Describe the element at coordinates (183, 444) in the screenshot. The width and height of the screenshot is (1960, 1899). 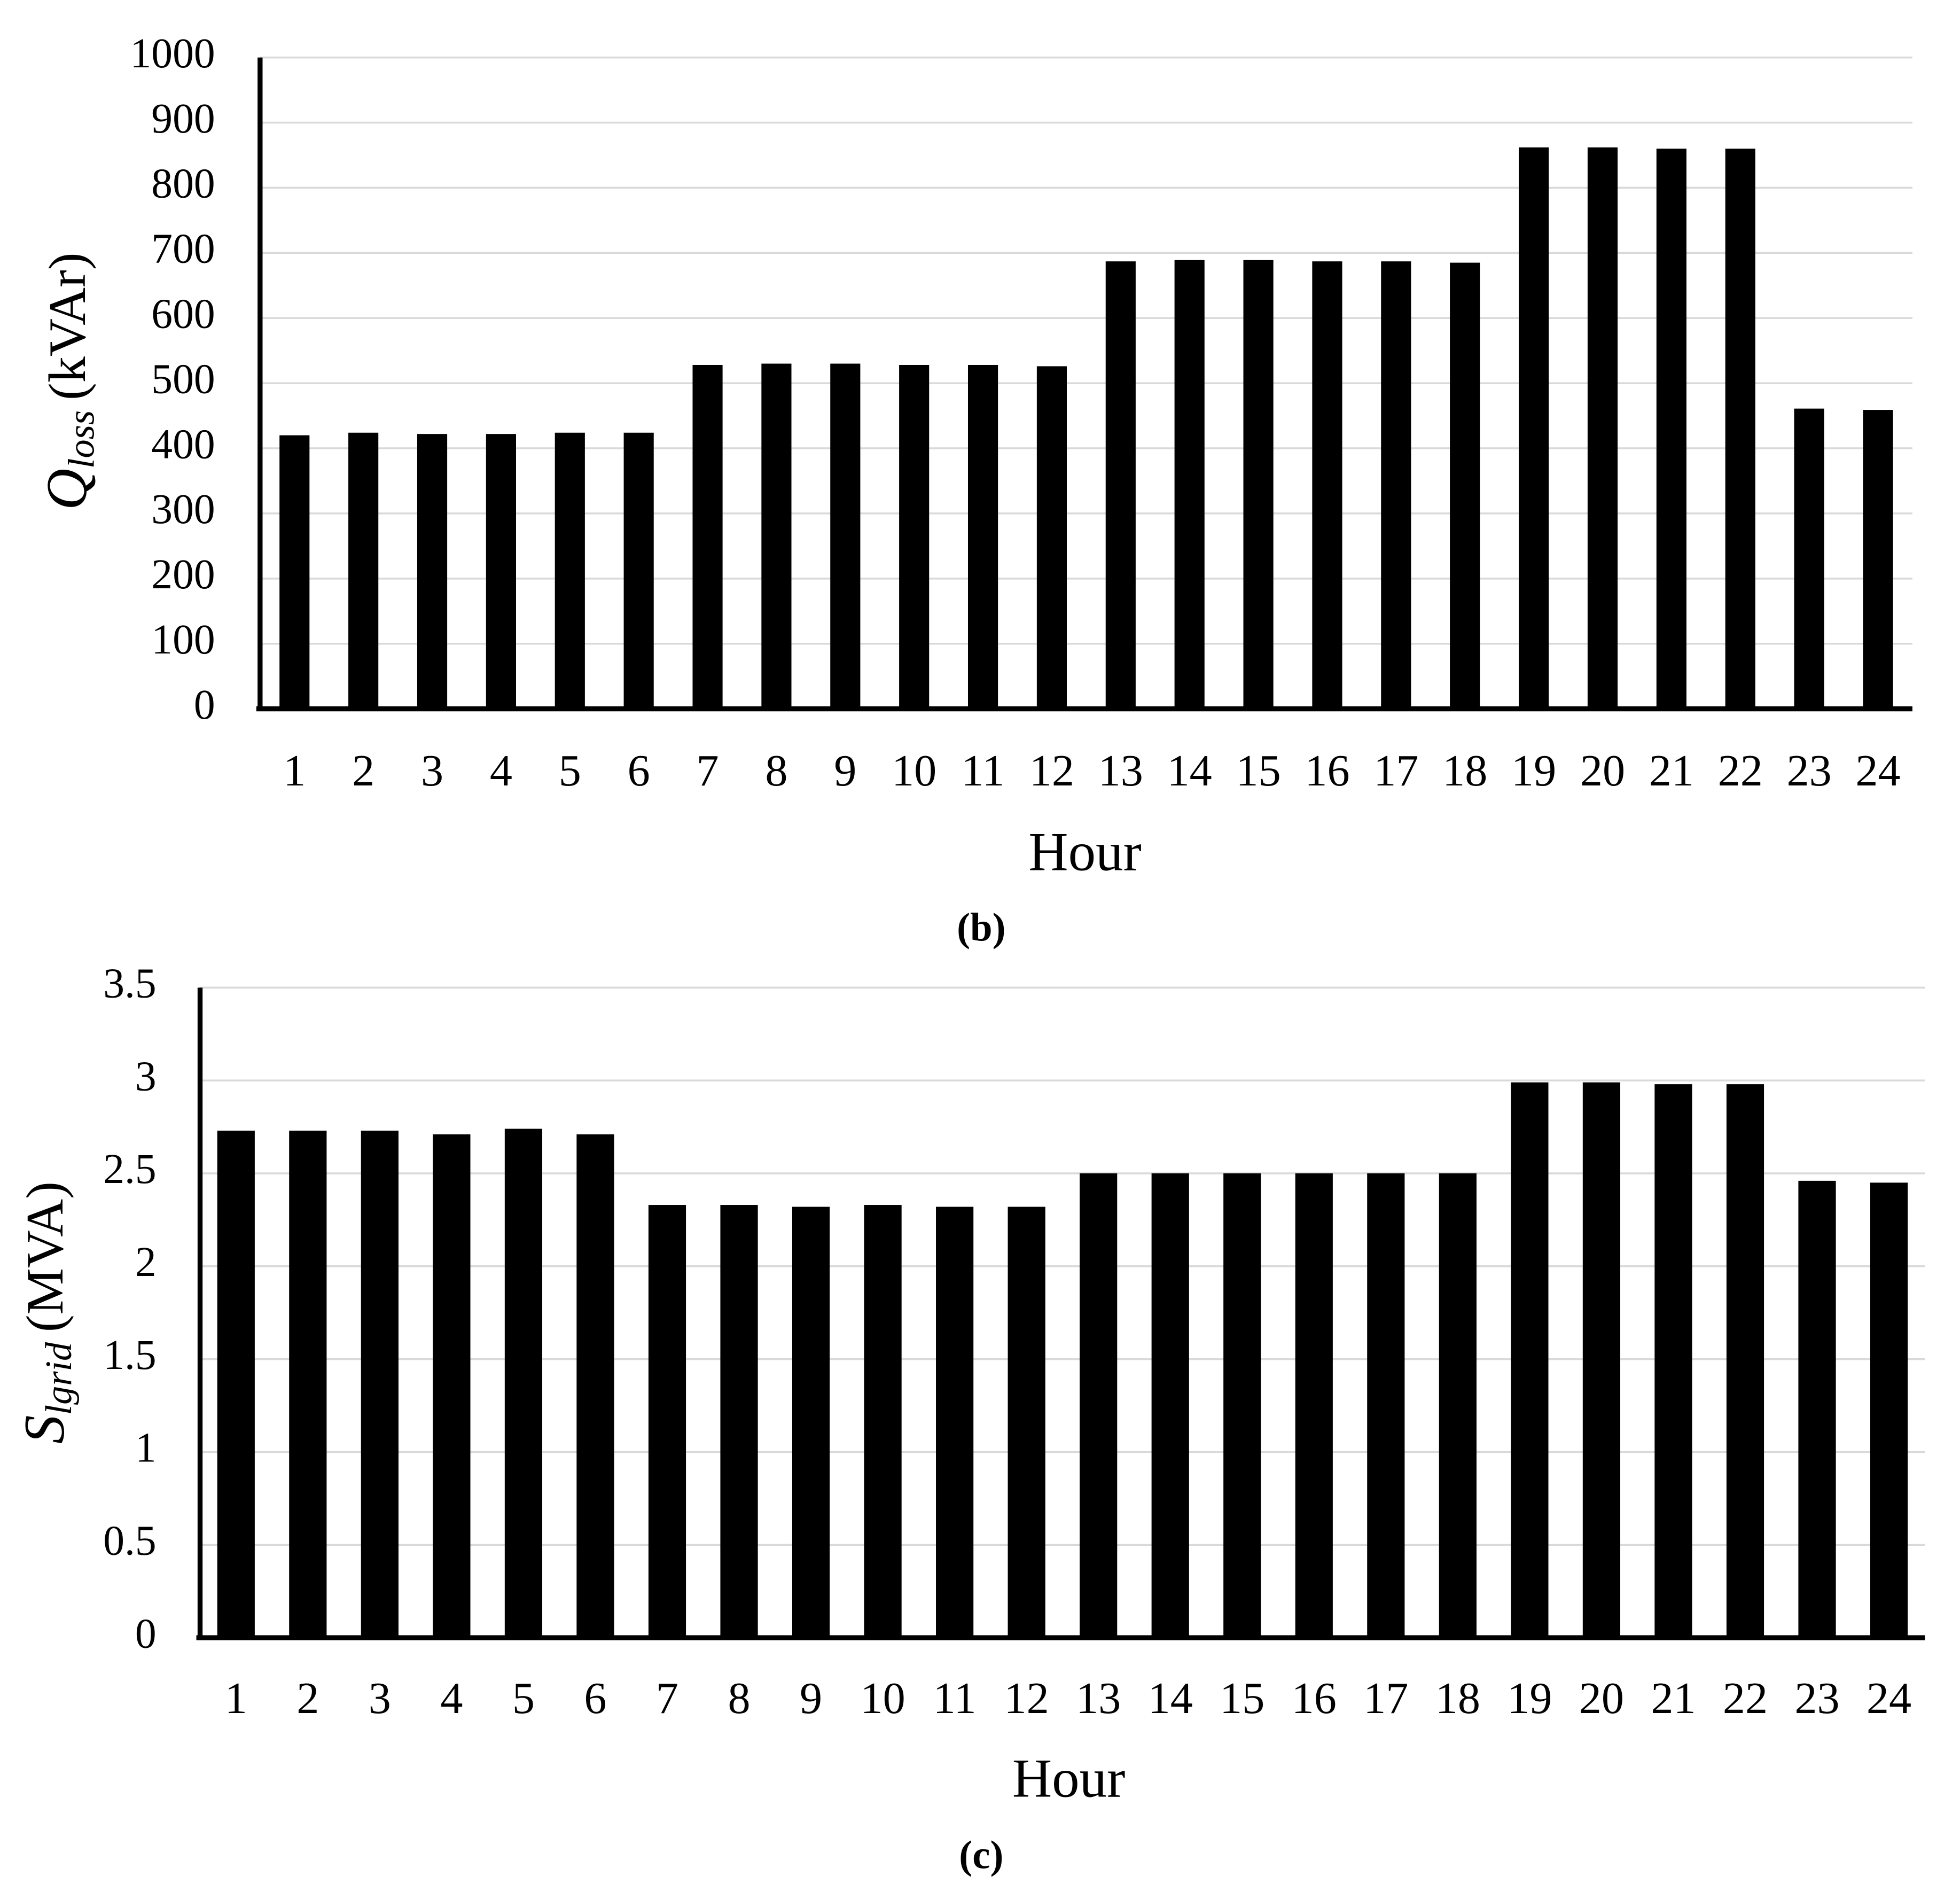
I see `y-tick-label: 400` at that location.